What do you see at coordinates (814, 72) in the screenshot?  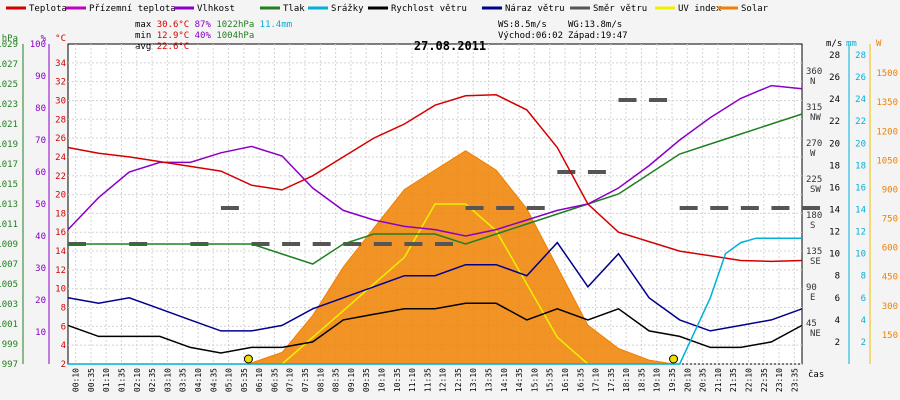 I see `direction-tick: 360` at bounding box center [814, 72].